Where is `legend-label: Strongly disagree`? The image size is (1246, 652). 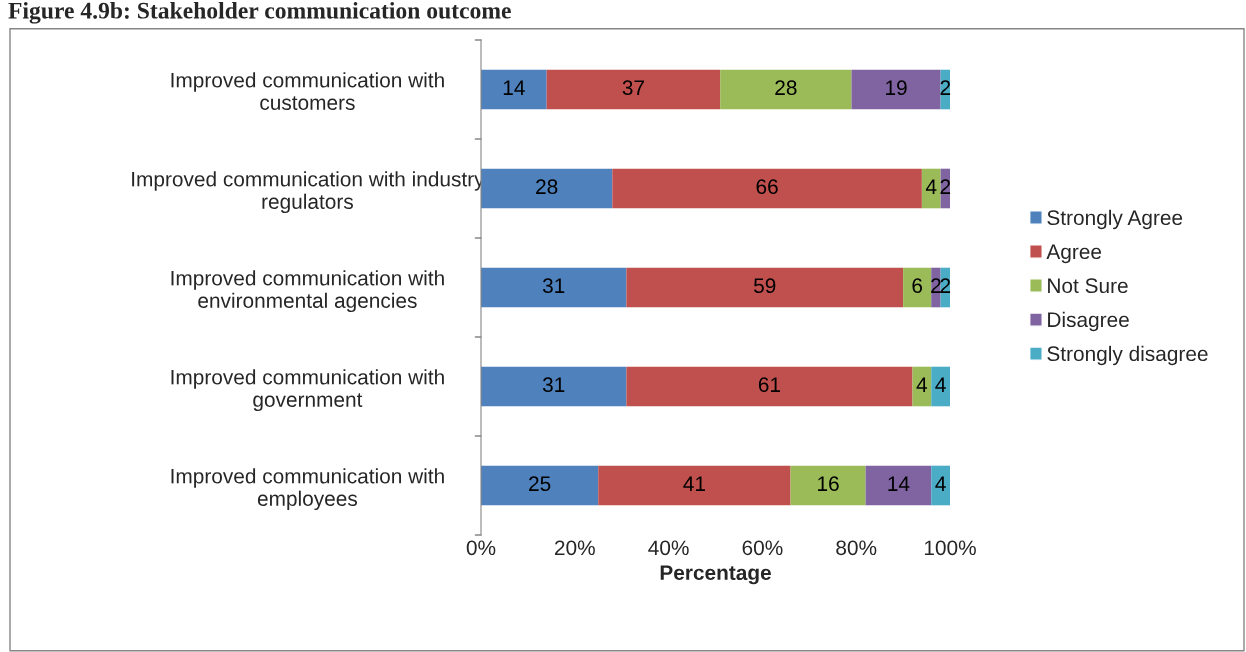
legend-label: Strongly disagree is located at coordinates (1127, 355).